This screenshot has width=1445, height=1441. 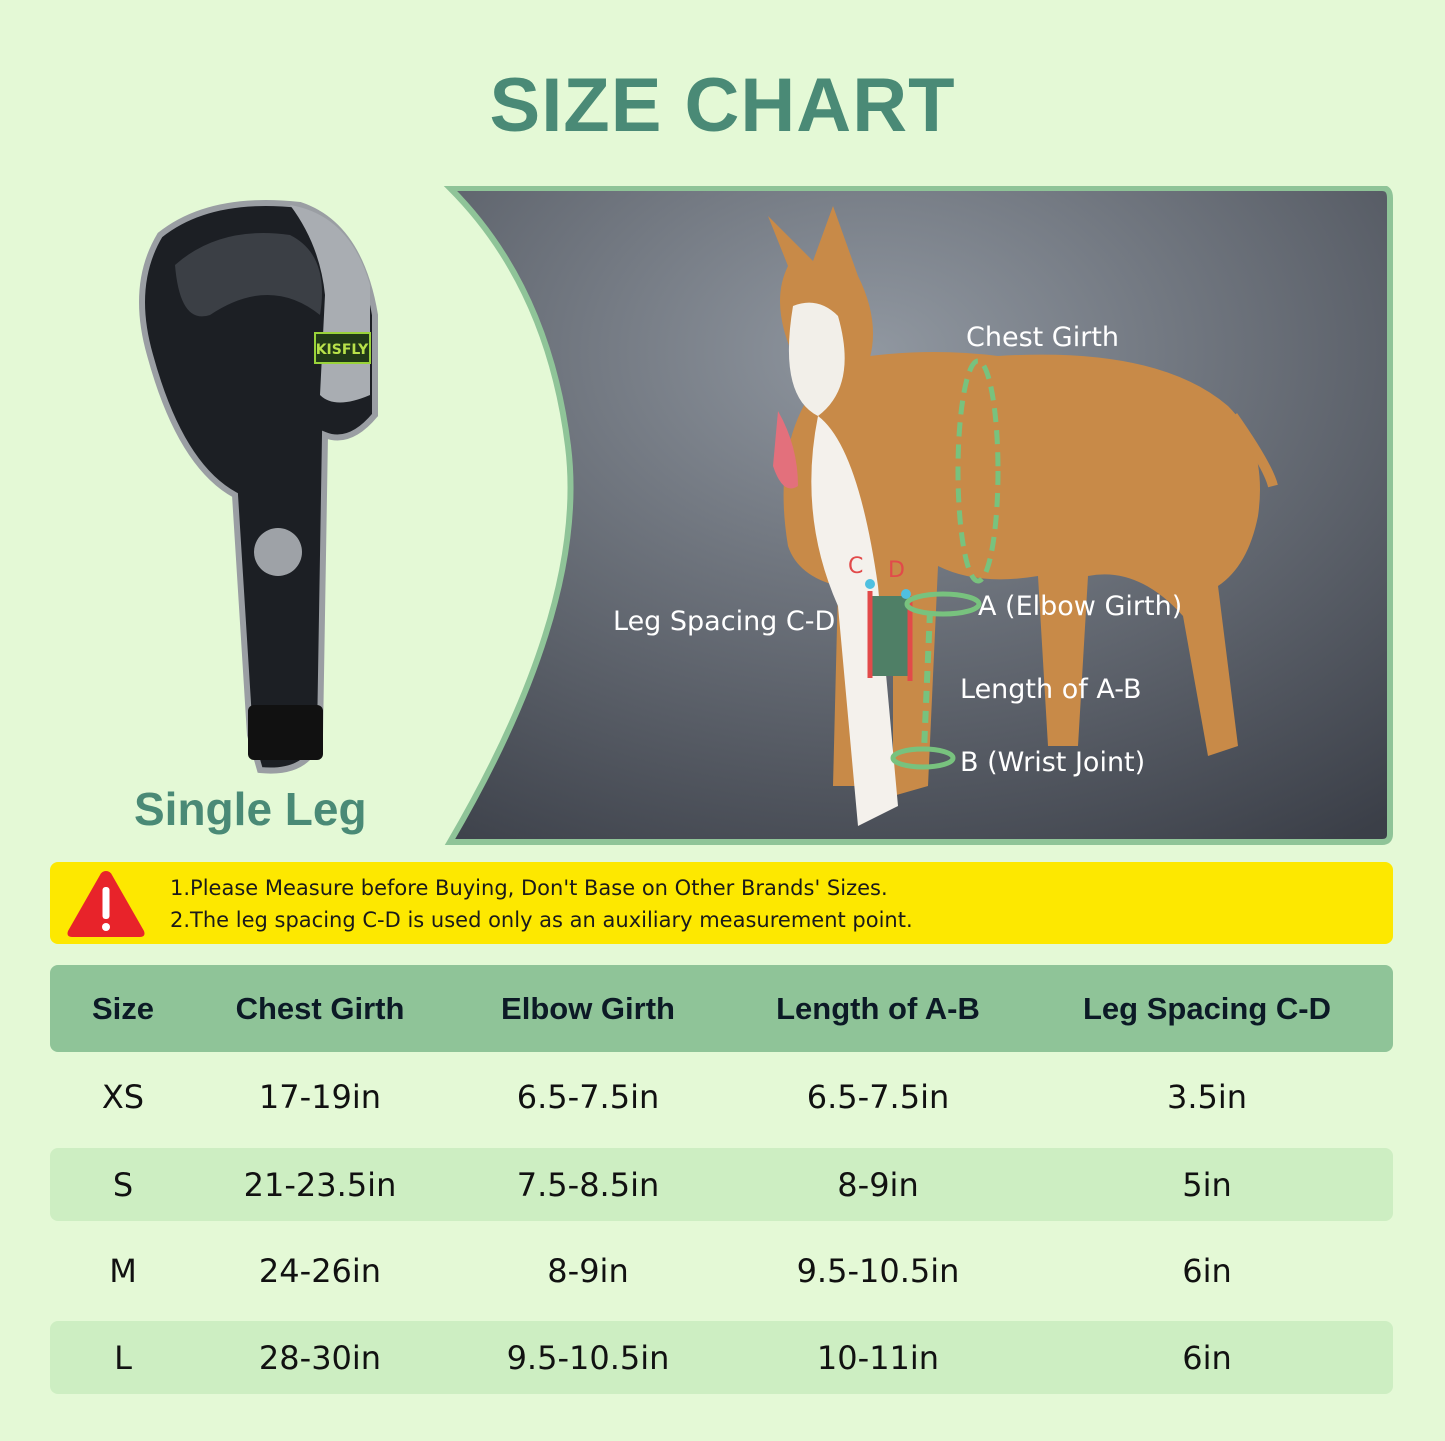 I want to click on wrist-joint-label: B (Wrist Joint), so click(x=1053, y=762).